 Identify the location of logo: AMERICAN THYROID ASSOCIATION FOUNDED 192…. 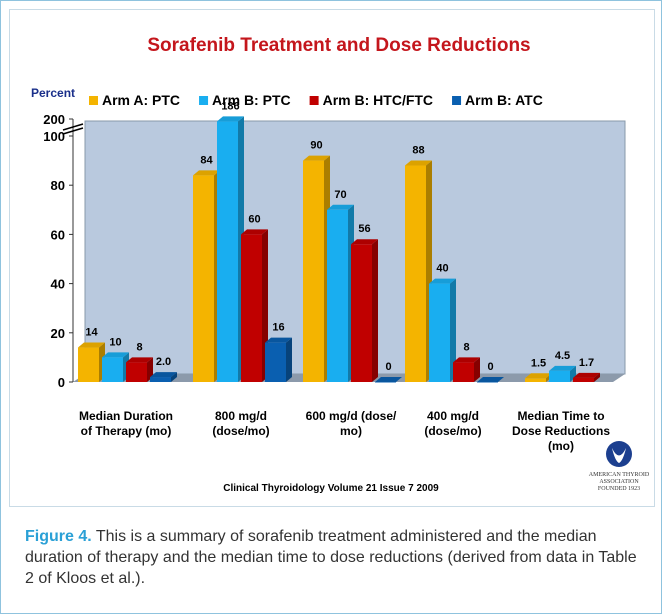
(619, 466).